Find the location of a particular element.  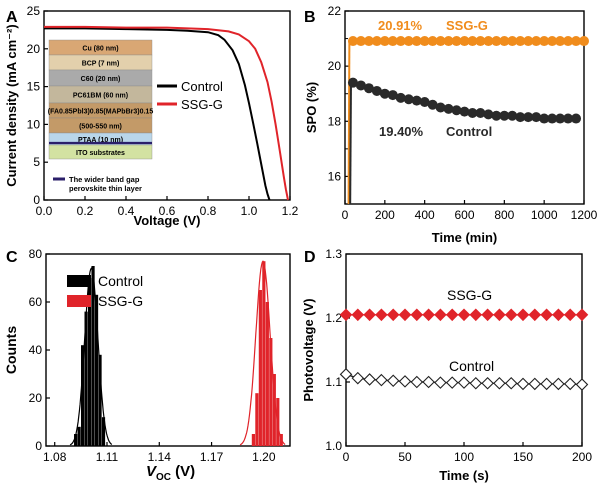

y-tick-label: 1.3 is located at coordinates (333, 254).